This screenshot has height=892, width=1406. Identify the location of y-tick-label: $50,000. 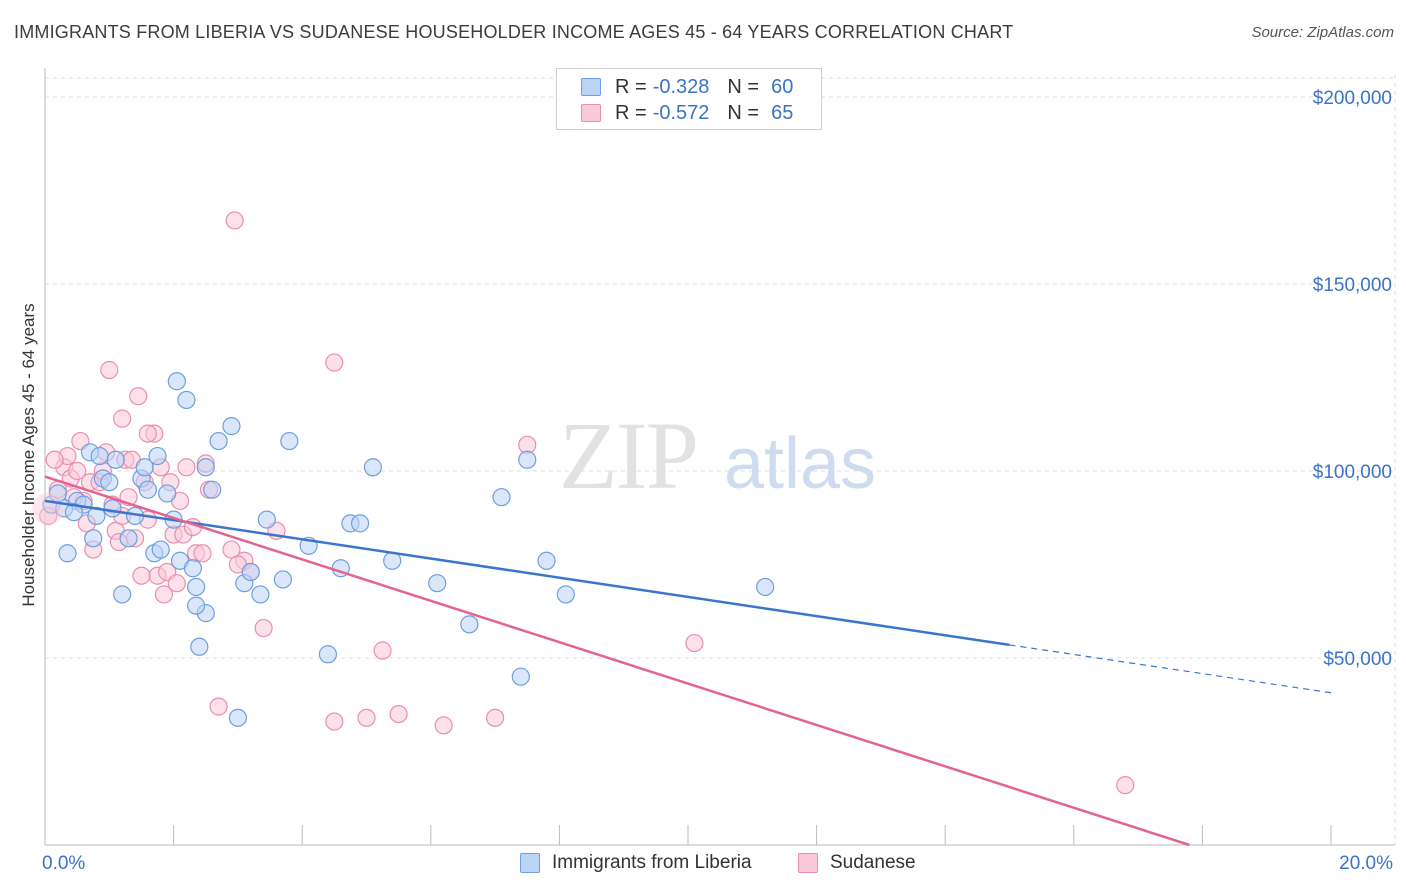
(1357, 659).